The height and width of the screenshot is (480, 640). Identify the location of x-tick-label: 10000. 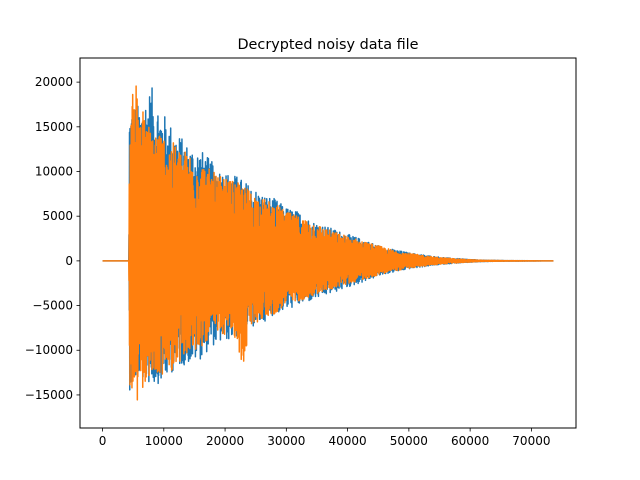
(164, 441).